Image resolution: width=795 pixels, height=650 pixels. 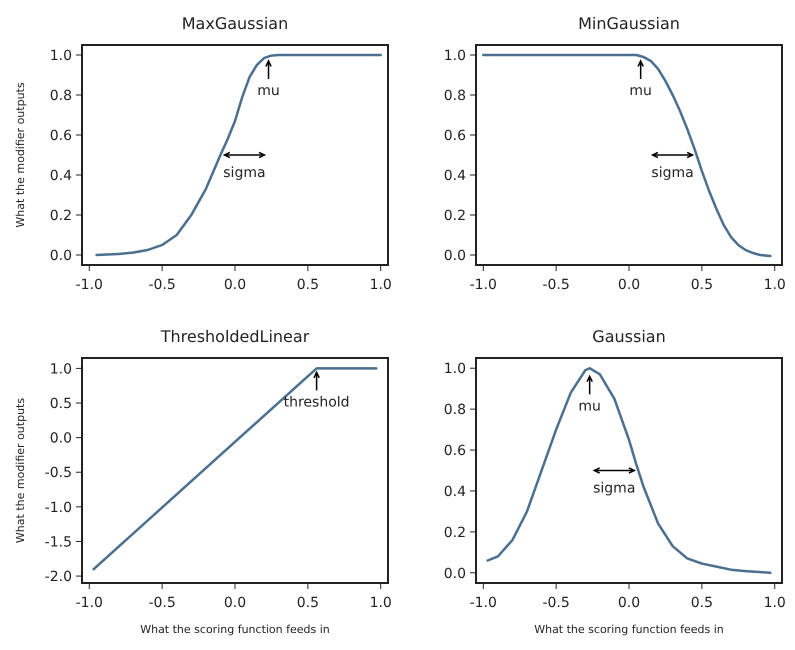 I want to click on y-tick-label: -0.5, so click(x=58, y=473).